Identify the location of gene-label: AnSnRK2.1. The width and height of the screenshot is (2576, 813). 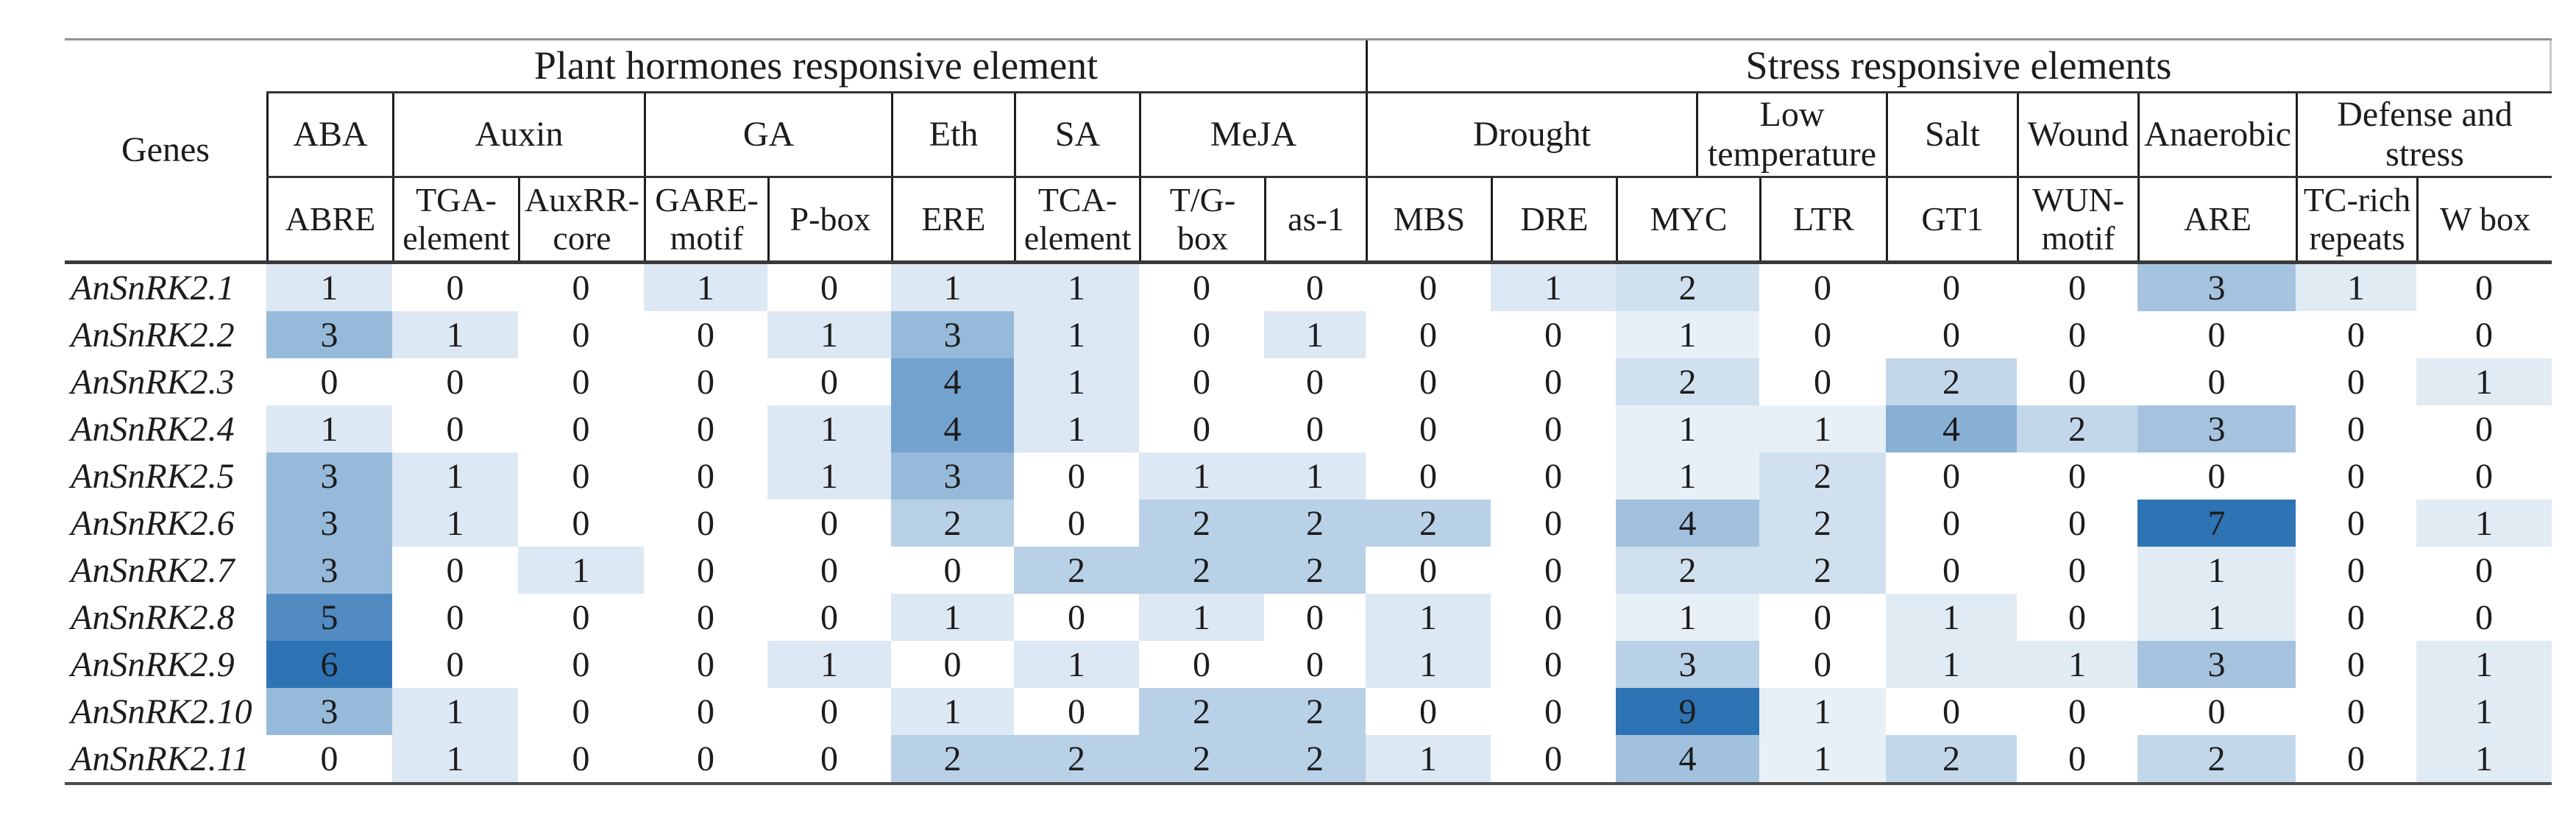
(153, 288).